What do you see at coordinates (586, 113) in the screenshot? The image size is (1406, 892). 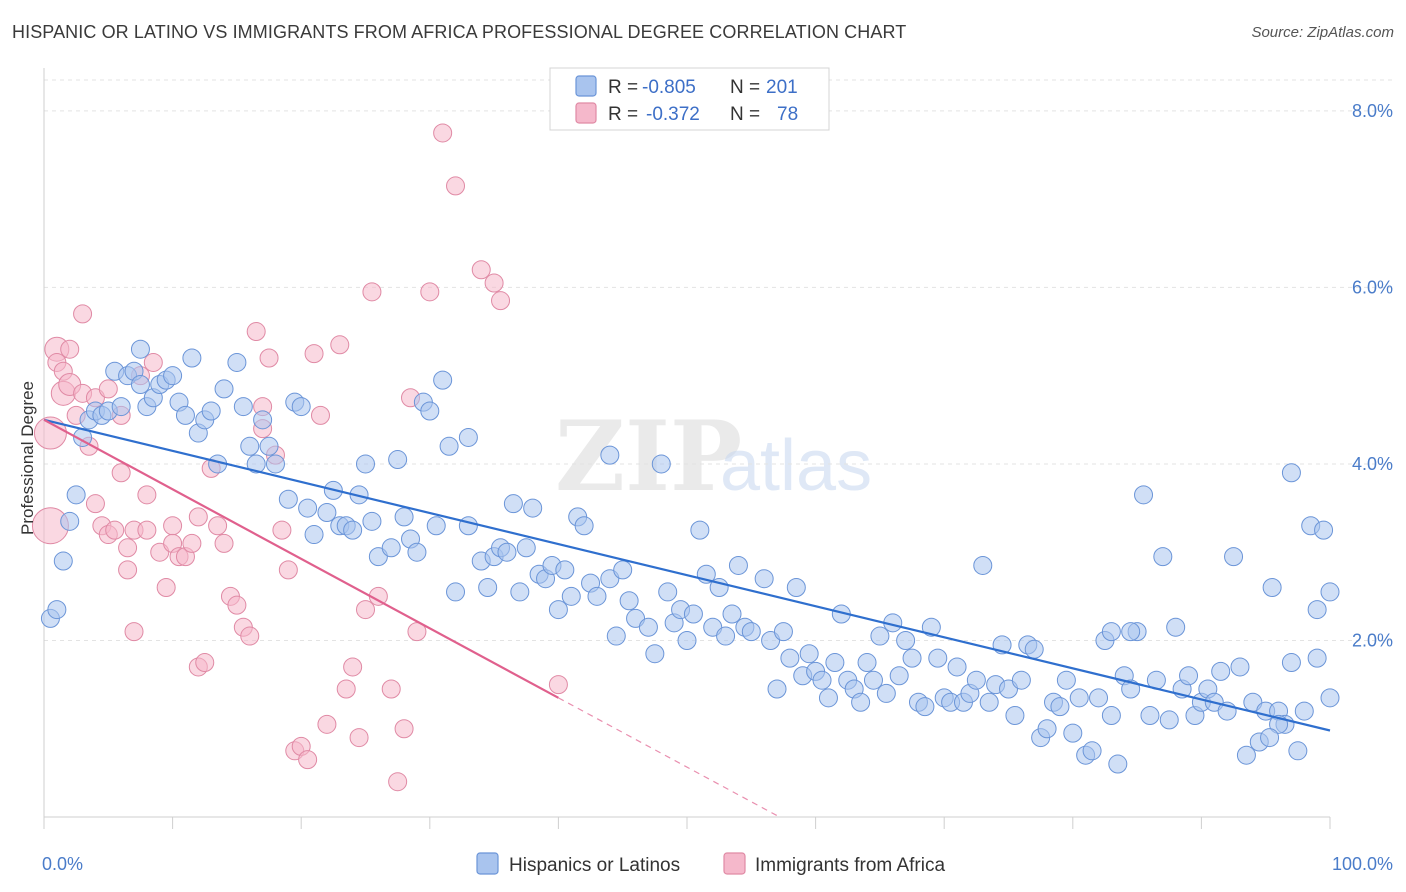 I see `legend-swatch-africa` at bounding box center [586, 113].